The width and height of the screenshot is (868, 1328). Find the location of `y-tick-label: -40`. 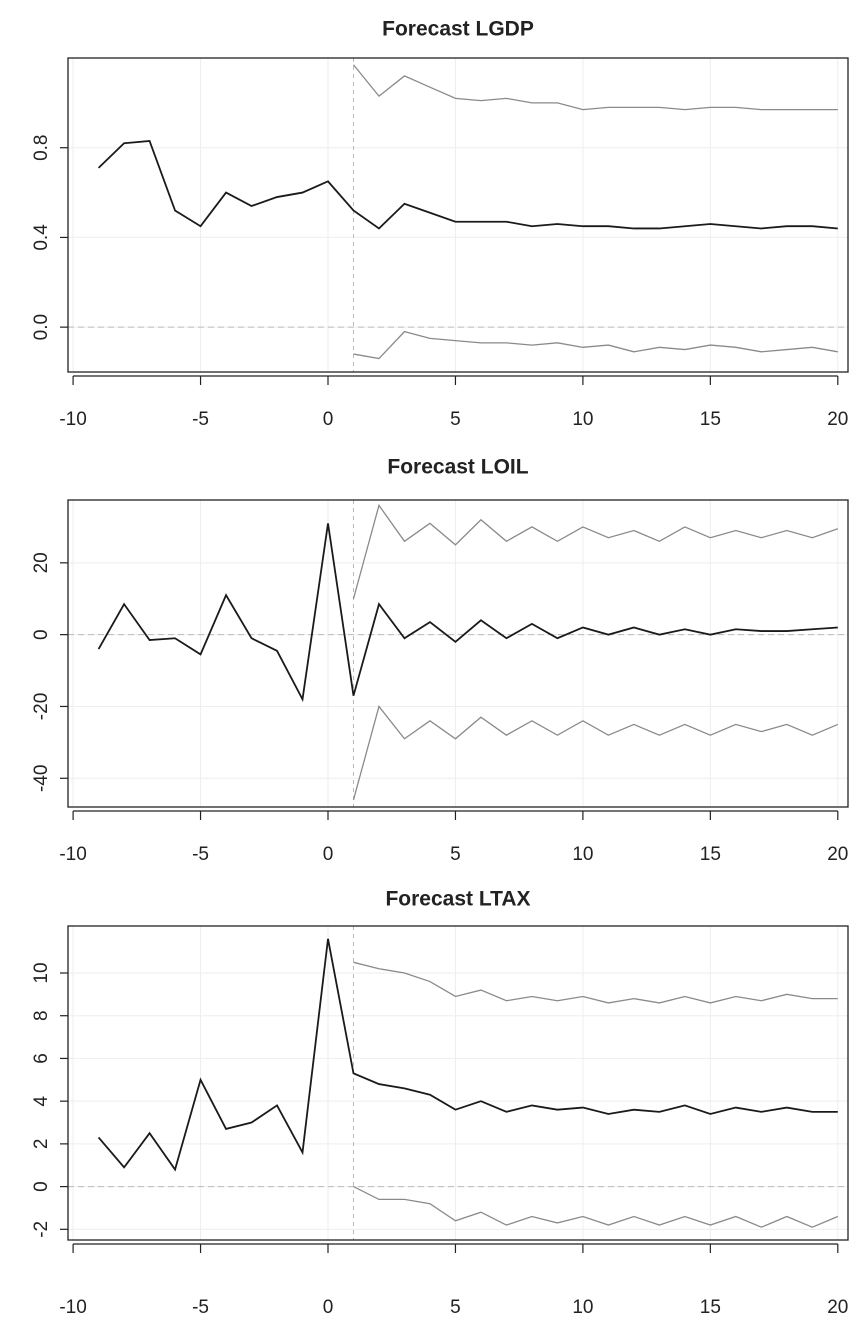

y-tick-label: -40 is located at coordinates (41, 778).